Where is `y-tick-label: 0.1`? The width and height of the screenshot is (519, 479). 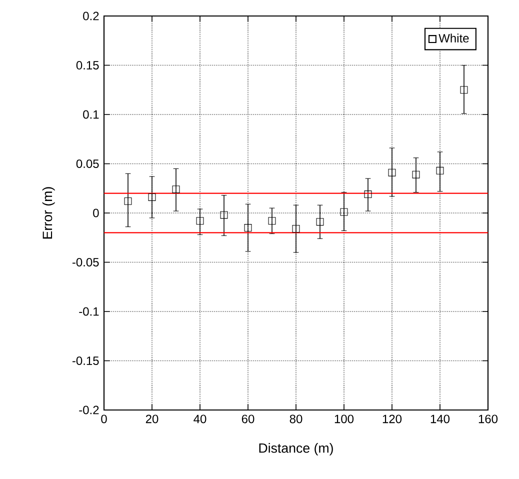
y-tick-label: 0.1 is located at coordinates (91, 114).